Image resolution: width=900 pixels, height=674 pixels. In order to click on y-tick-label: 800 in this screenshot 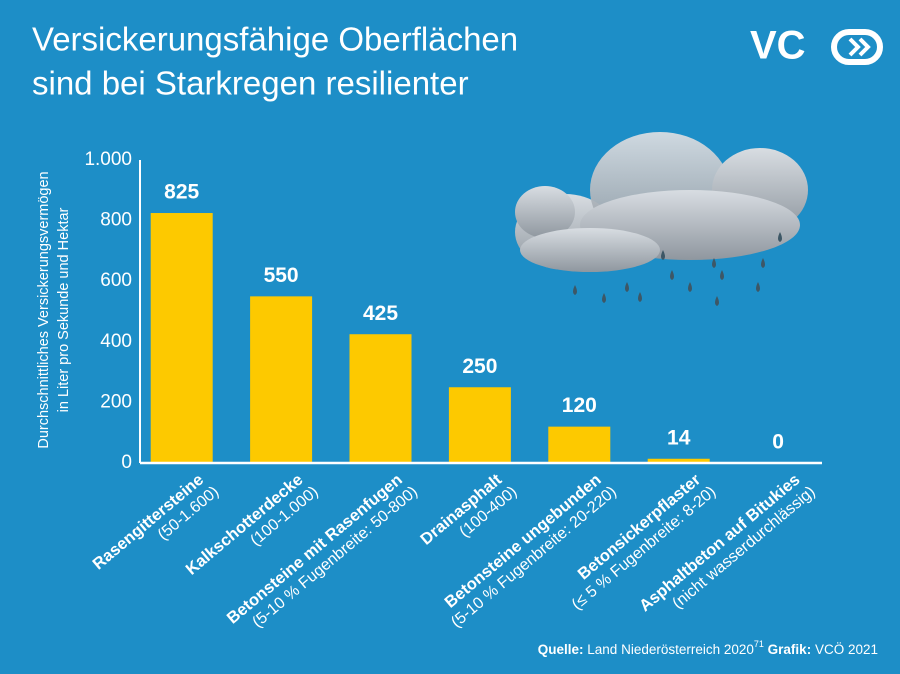, I will do `click(116, 220)`.